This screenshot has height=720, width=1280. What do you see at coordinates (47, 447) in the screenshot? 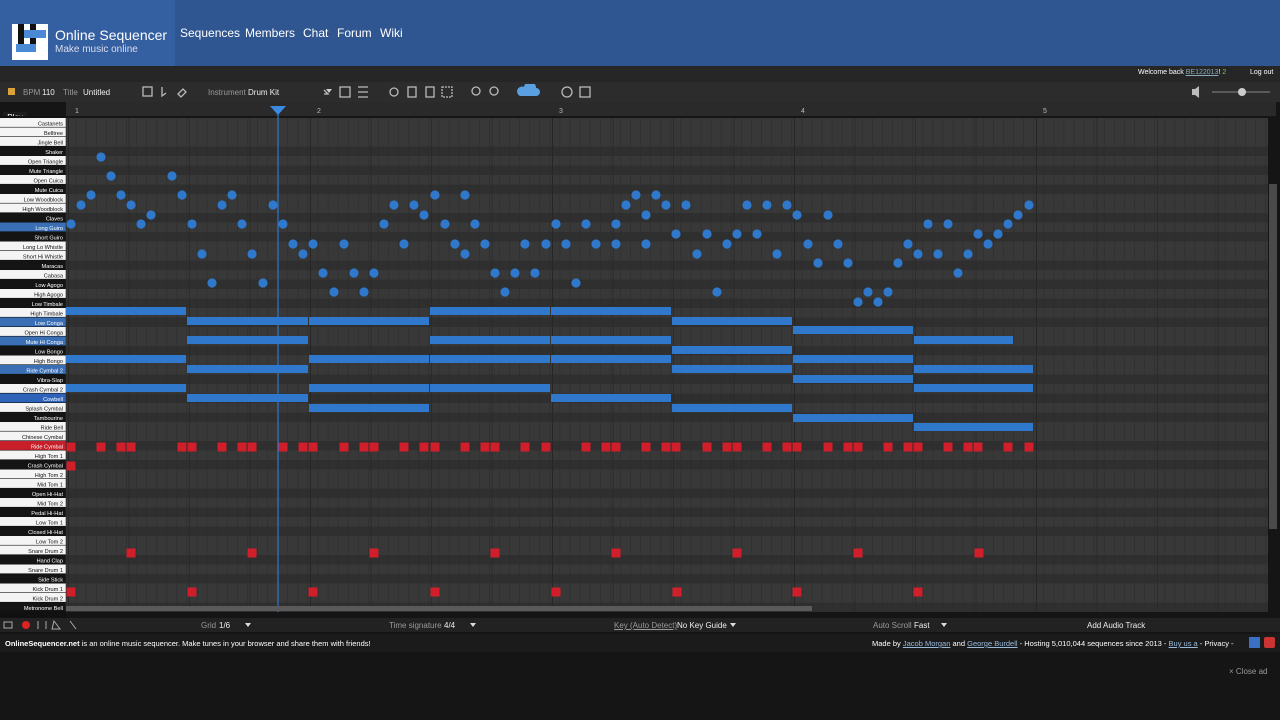
I see `key-label: Ride Cymbal` at bounding box center [47, 447].